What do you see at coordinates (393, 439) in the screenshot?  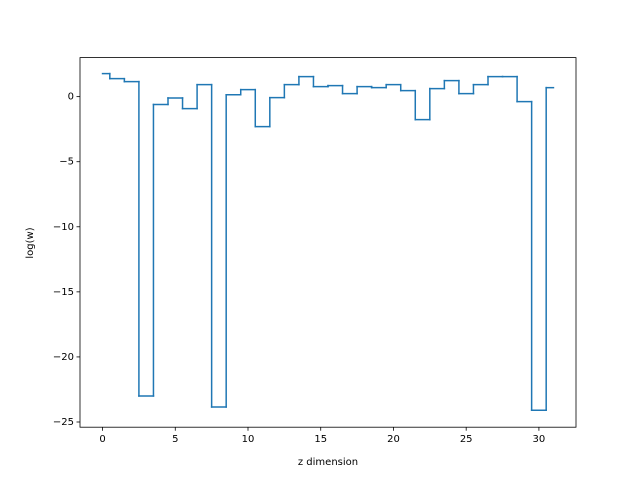 I see `x-tick-label: 20` at bounding box center [393, 439].